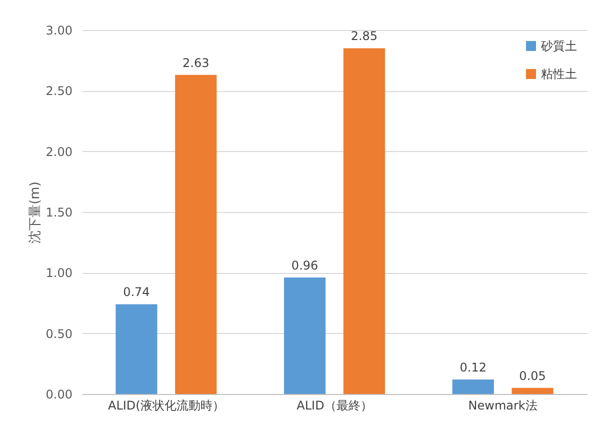  I want to click on data-label: 2.63, so click(196, 63).